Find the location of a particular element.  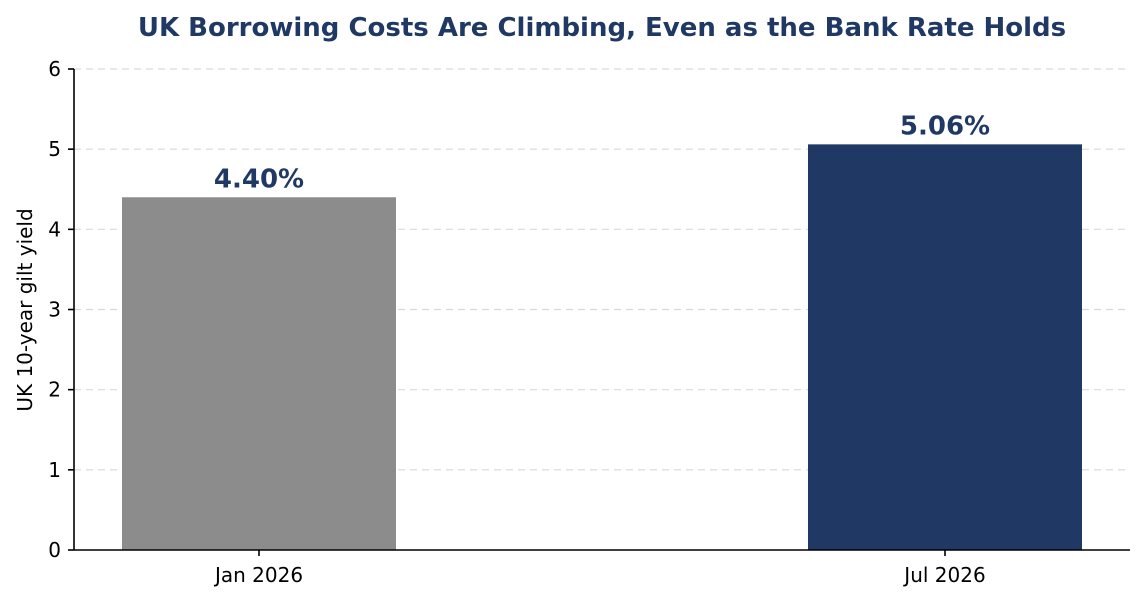

data-labels: 4.40% 5.06% is located at coordinates (602, 152).